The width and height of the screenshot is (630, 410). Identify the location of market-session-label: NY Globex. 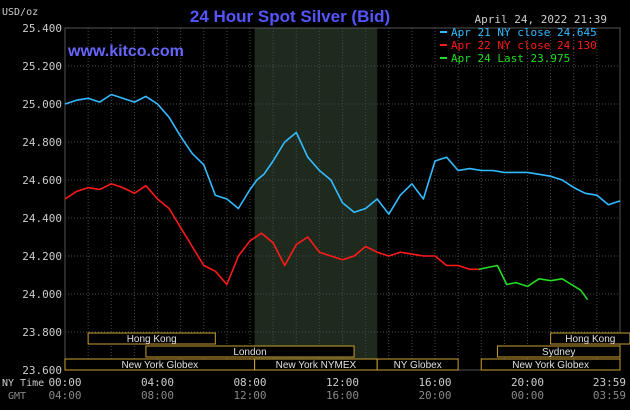
(418, 365).